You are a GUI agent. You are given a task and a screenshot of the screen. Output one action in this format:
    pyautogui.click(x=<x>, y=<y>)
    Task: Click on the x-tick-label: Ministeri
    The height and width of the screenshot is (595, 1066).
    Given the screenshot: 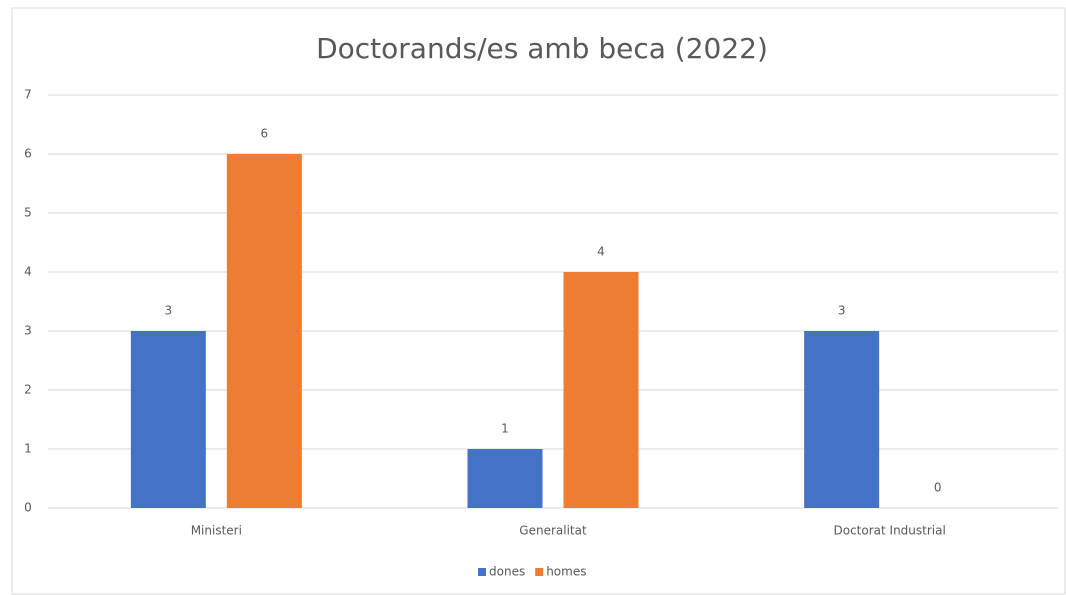 What is the action you would take?
    pyautogui.click(x=216, y=531)
    